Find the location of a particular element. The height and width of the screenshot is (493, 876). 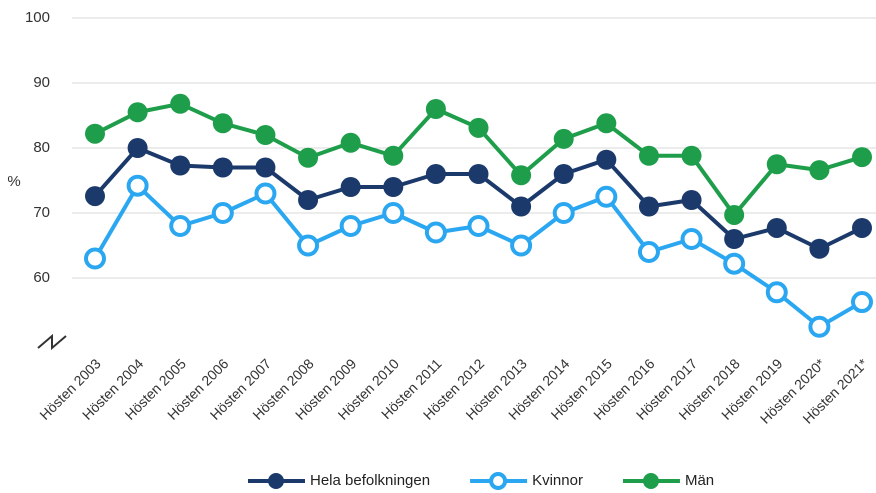

legend-label: Män is located at coordinates (699, 480).